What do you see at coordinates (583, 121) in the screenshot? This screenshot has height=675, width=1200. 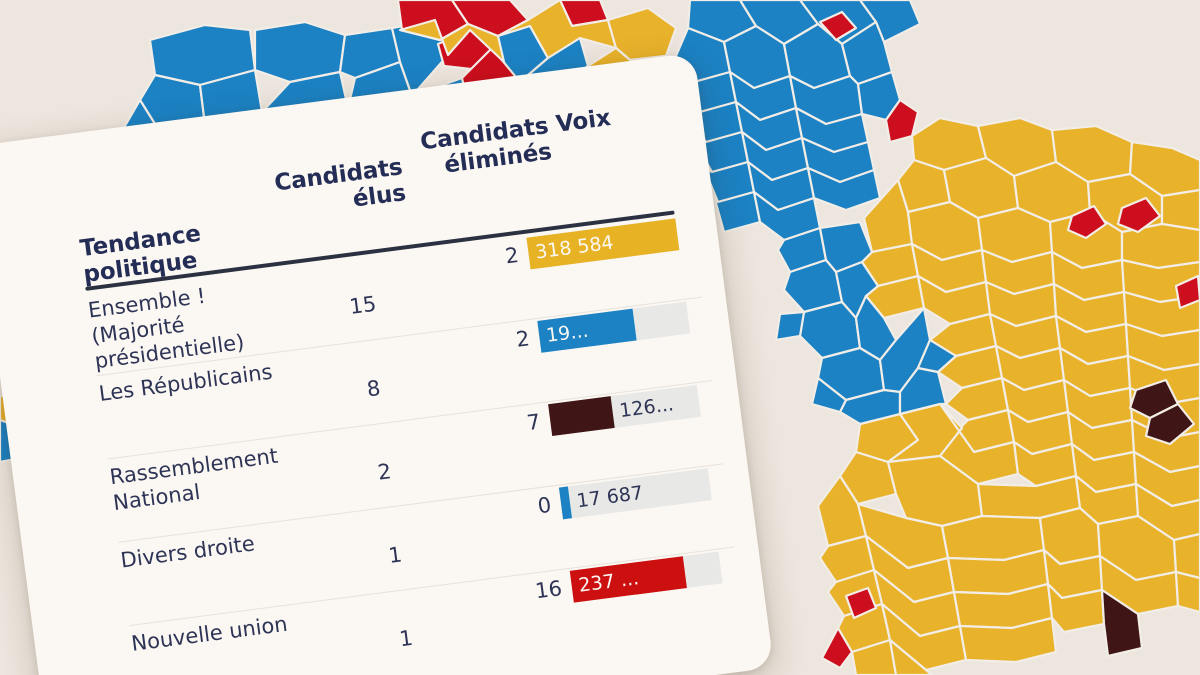 I see `column-header-voix: Voix` at bounding box center [583, 121].